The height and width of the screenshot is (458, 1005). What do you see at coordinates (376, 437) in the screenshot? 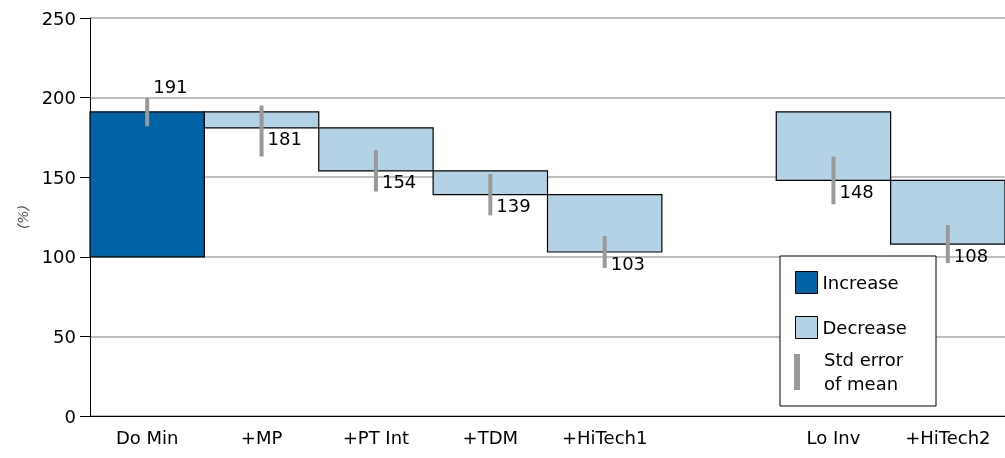
I see `x-tick-label: +PT Int` at bounding box center [376, 437].